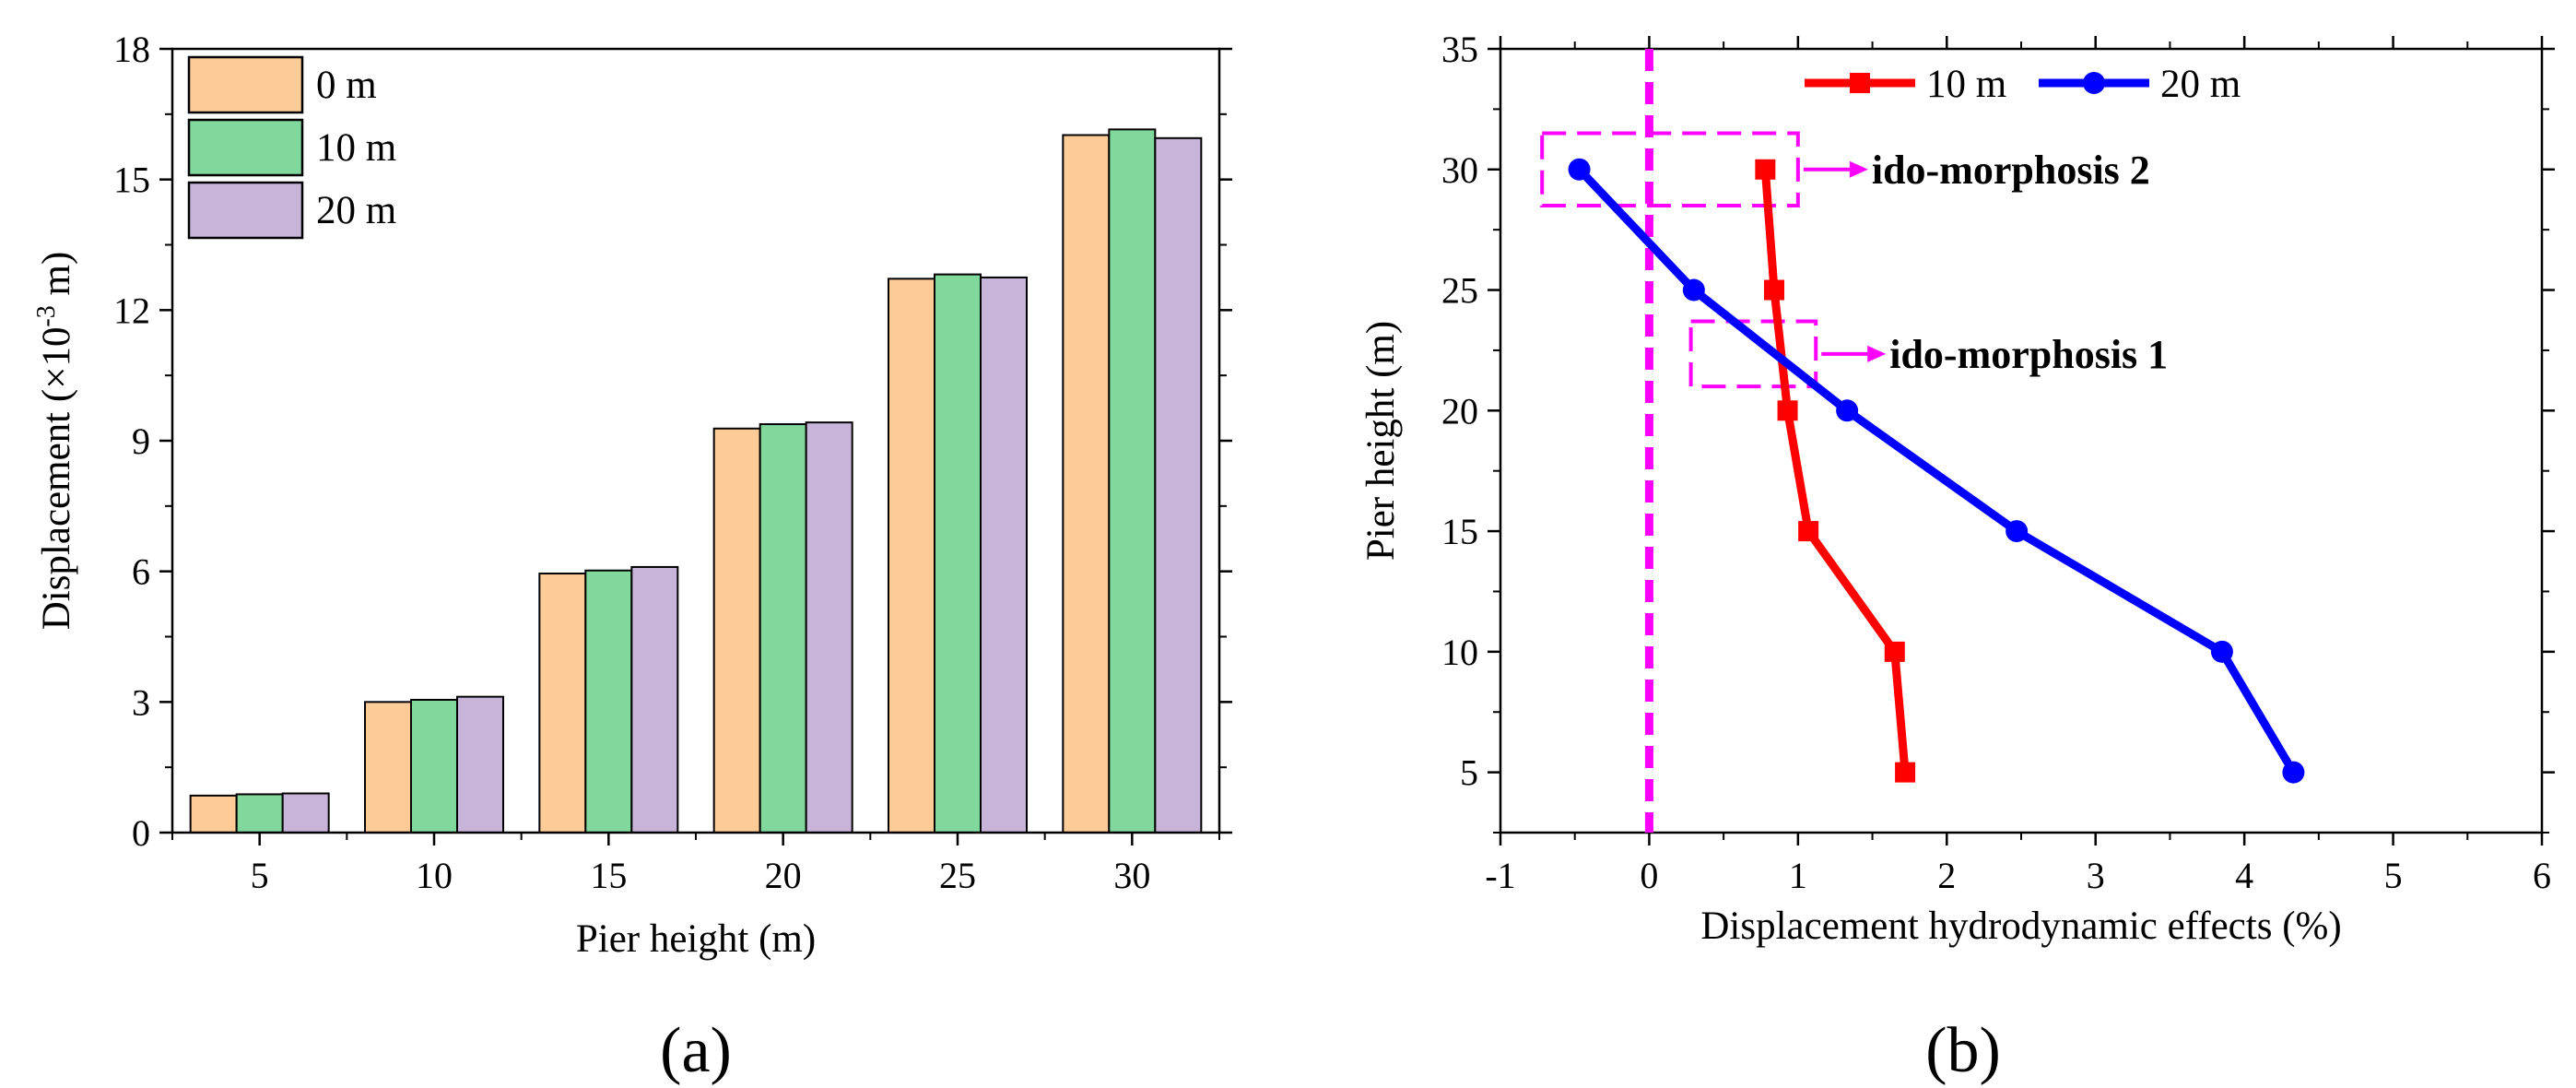 The image size is (2576, 1088). I want to click on x-axis-label-b: Displacement hydrodynamic effects (%), so click(2020, 926).